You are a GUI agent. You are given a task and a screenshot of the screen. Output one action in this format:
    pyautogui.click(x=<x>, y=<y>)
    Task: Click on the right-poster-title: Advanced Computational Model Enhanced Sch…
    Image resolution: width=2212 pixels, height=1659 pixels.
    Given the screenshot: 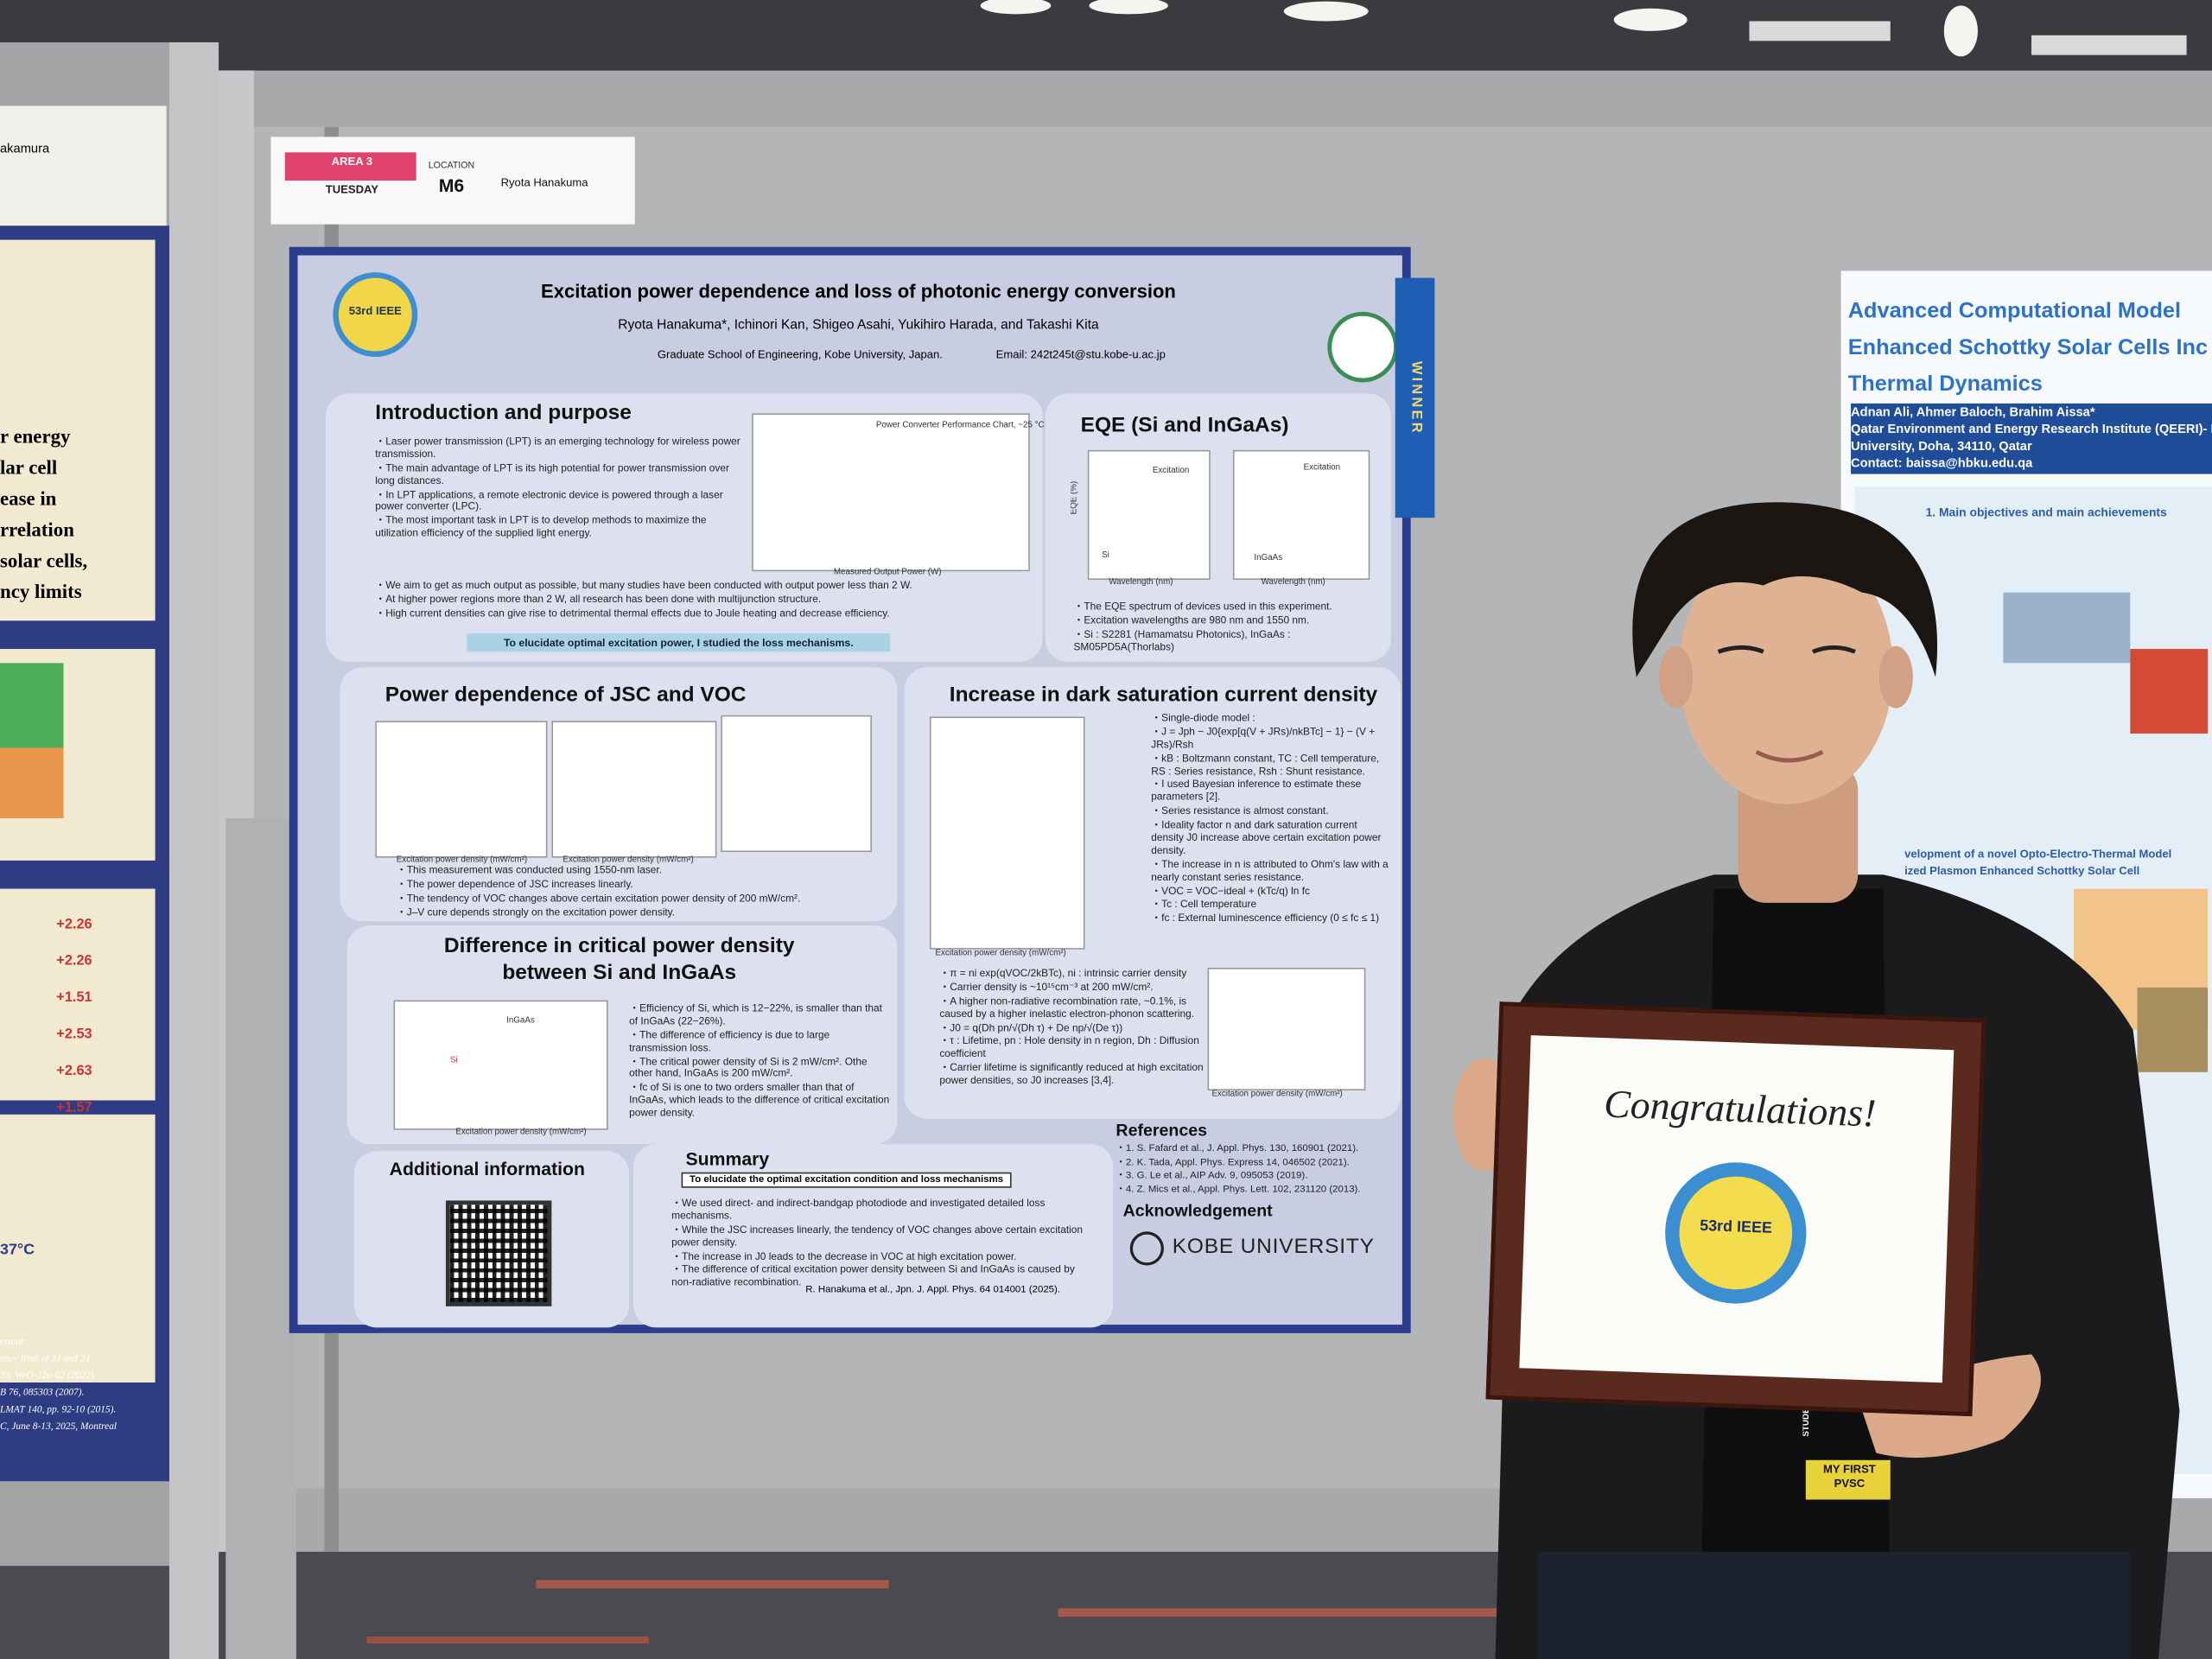 What is the action you would take?
    pyautogui.click(x=2028, y=349)
    